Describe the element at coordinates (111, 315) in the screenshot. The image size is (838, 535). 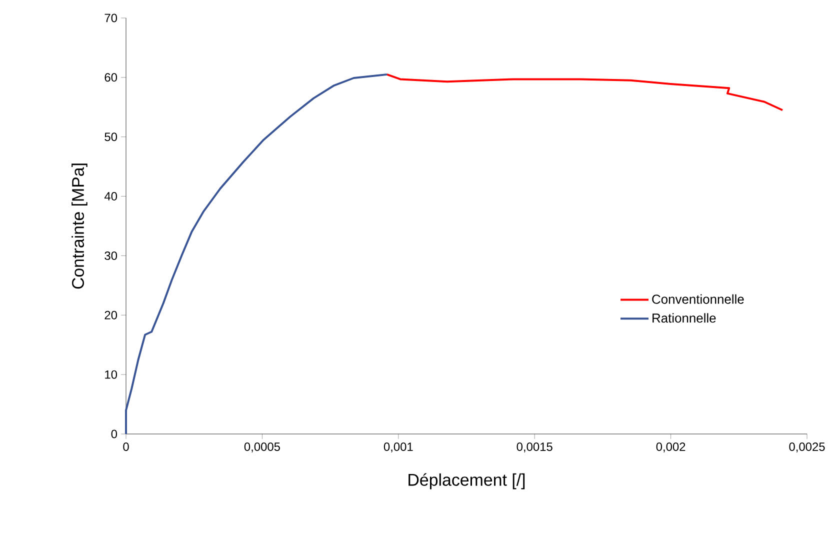
I see `y-tick-label: 20` at that location.